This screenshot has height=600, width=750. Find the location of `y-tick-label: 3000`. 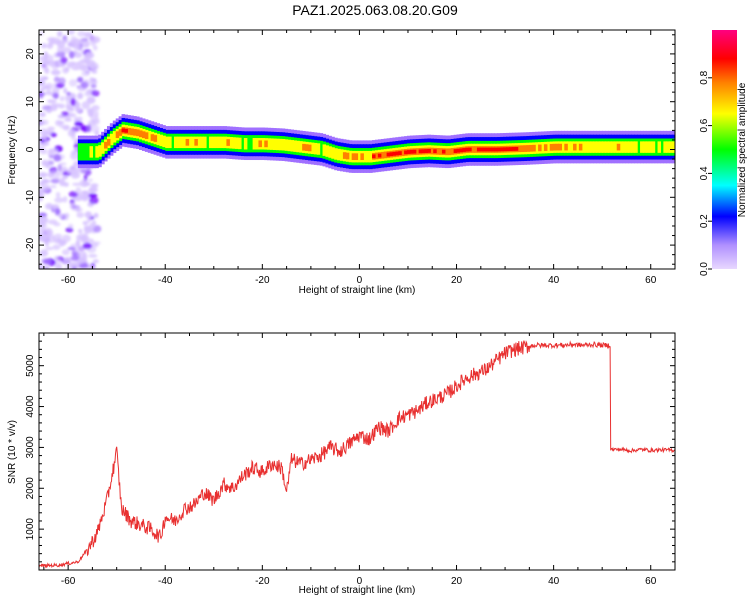

y-tick-label: 3000 is located at coordinates (30, 447).